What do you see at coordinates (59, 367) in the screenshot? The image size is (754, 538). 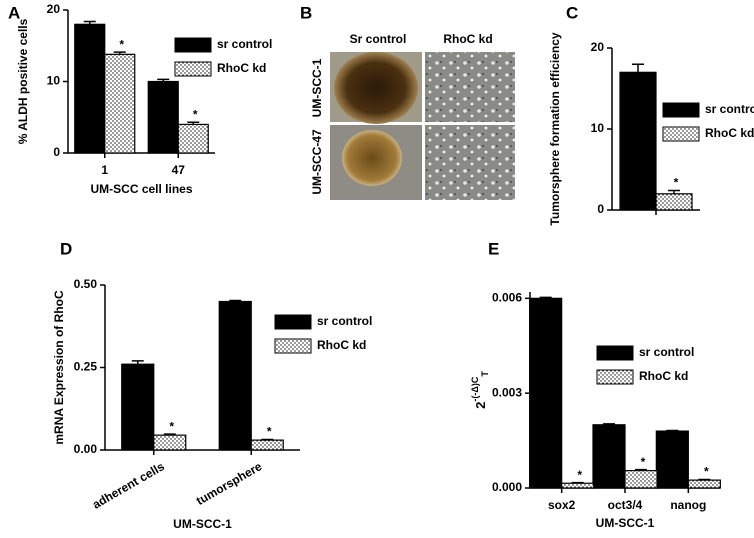 I see `y-axis-label: mRNA Expression of RhoC` at bounding box center [59, 367].